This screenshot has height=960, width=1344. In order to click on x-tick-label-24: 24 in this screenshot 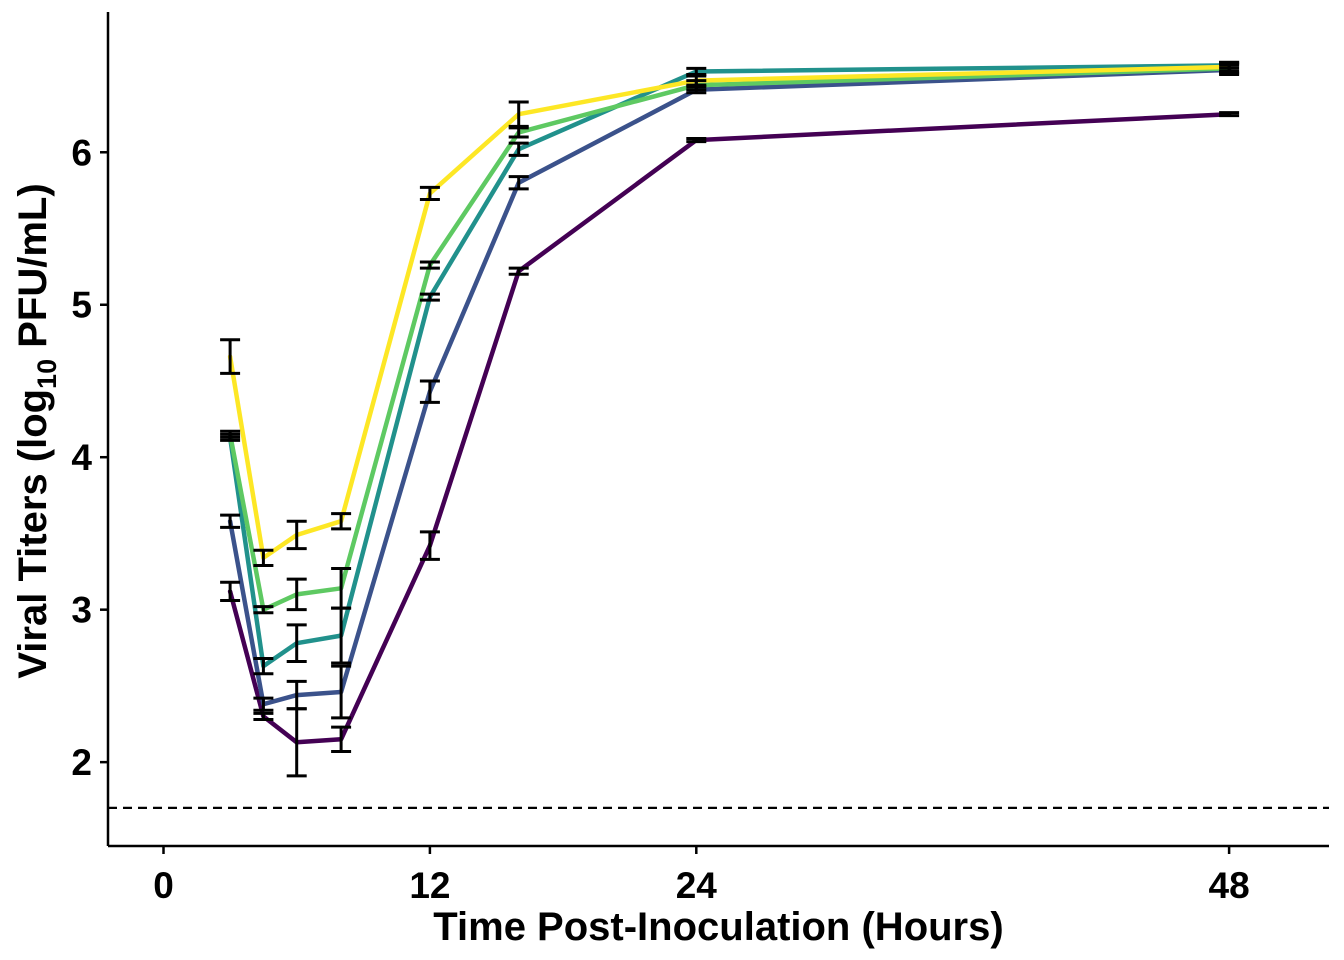, I will do `click(697, 885)`.